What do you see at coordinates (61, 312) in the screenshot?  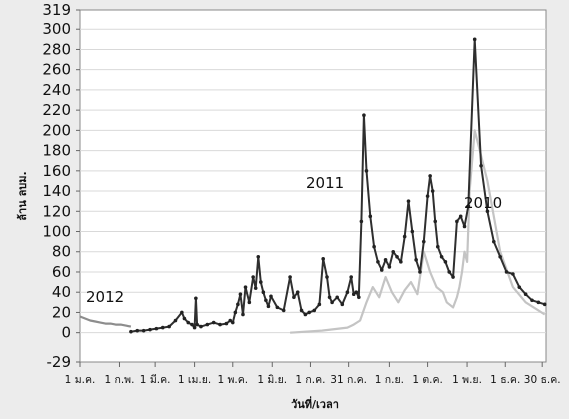 I see `y-tick-label: 20` at bounding box center [61, 312].